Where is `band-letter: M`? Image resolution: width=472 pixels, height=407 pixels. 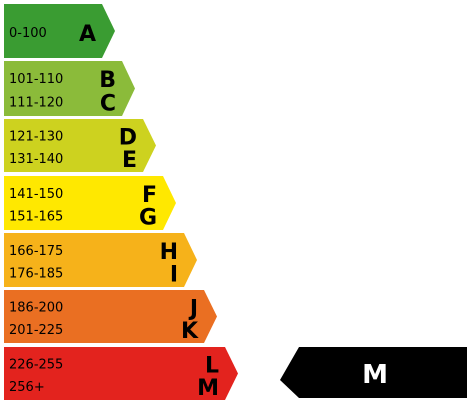 band-letter: M is located at coordinates (208, 388).